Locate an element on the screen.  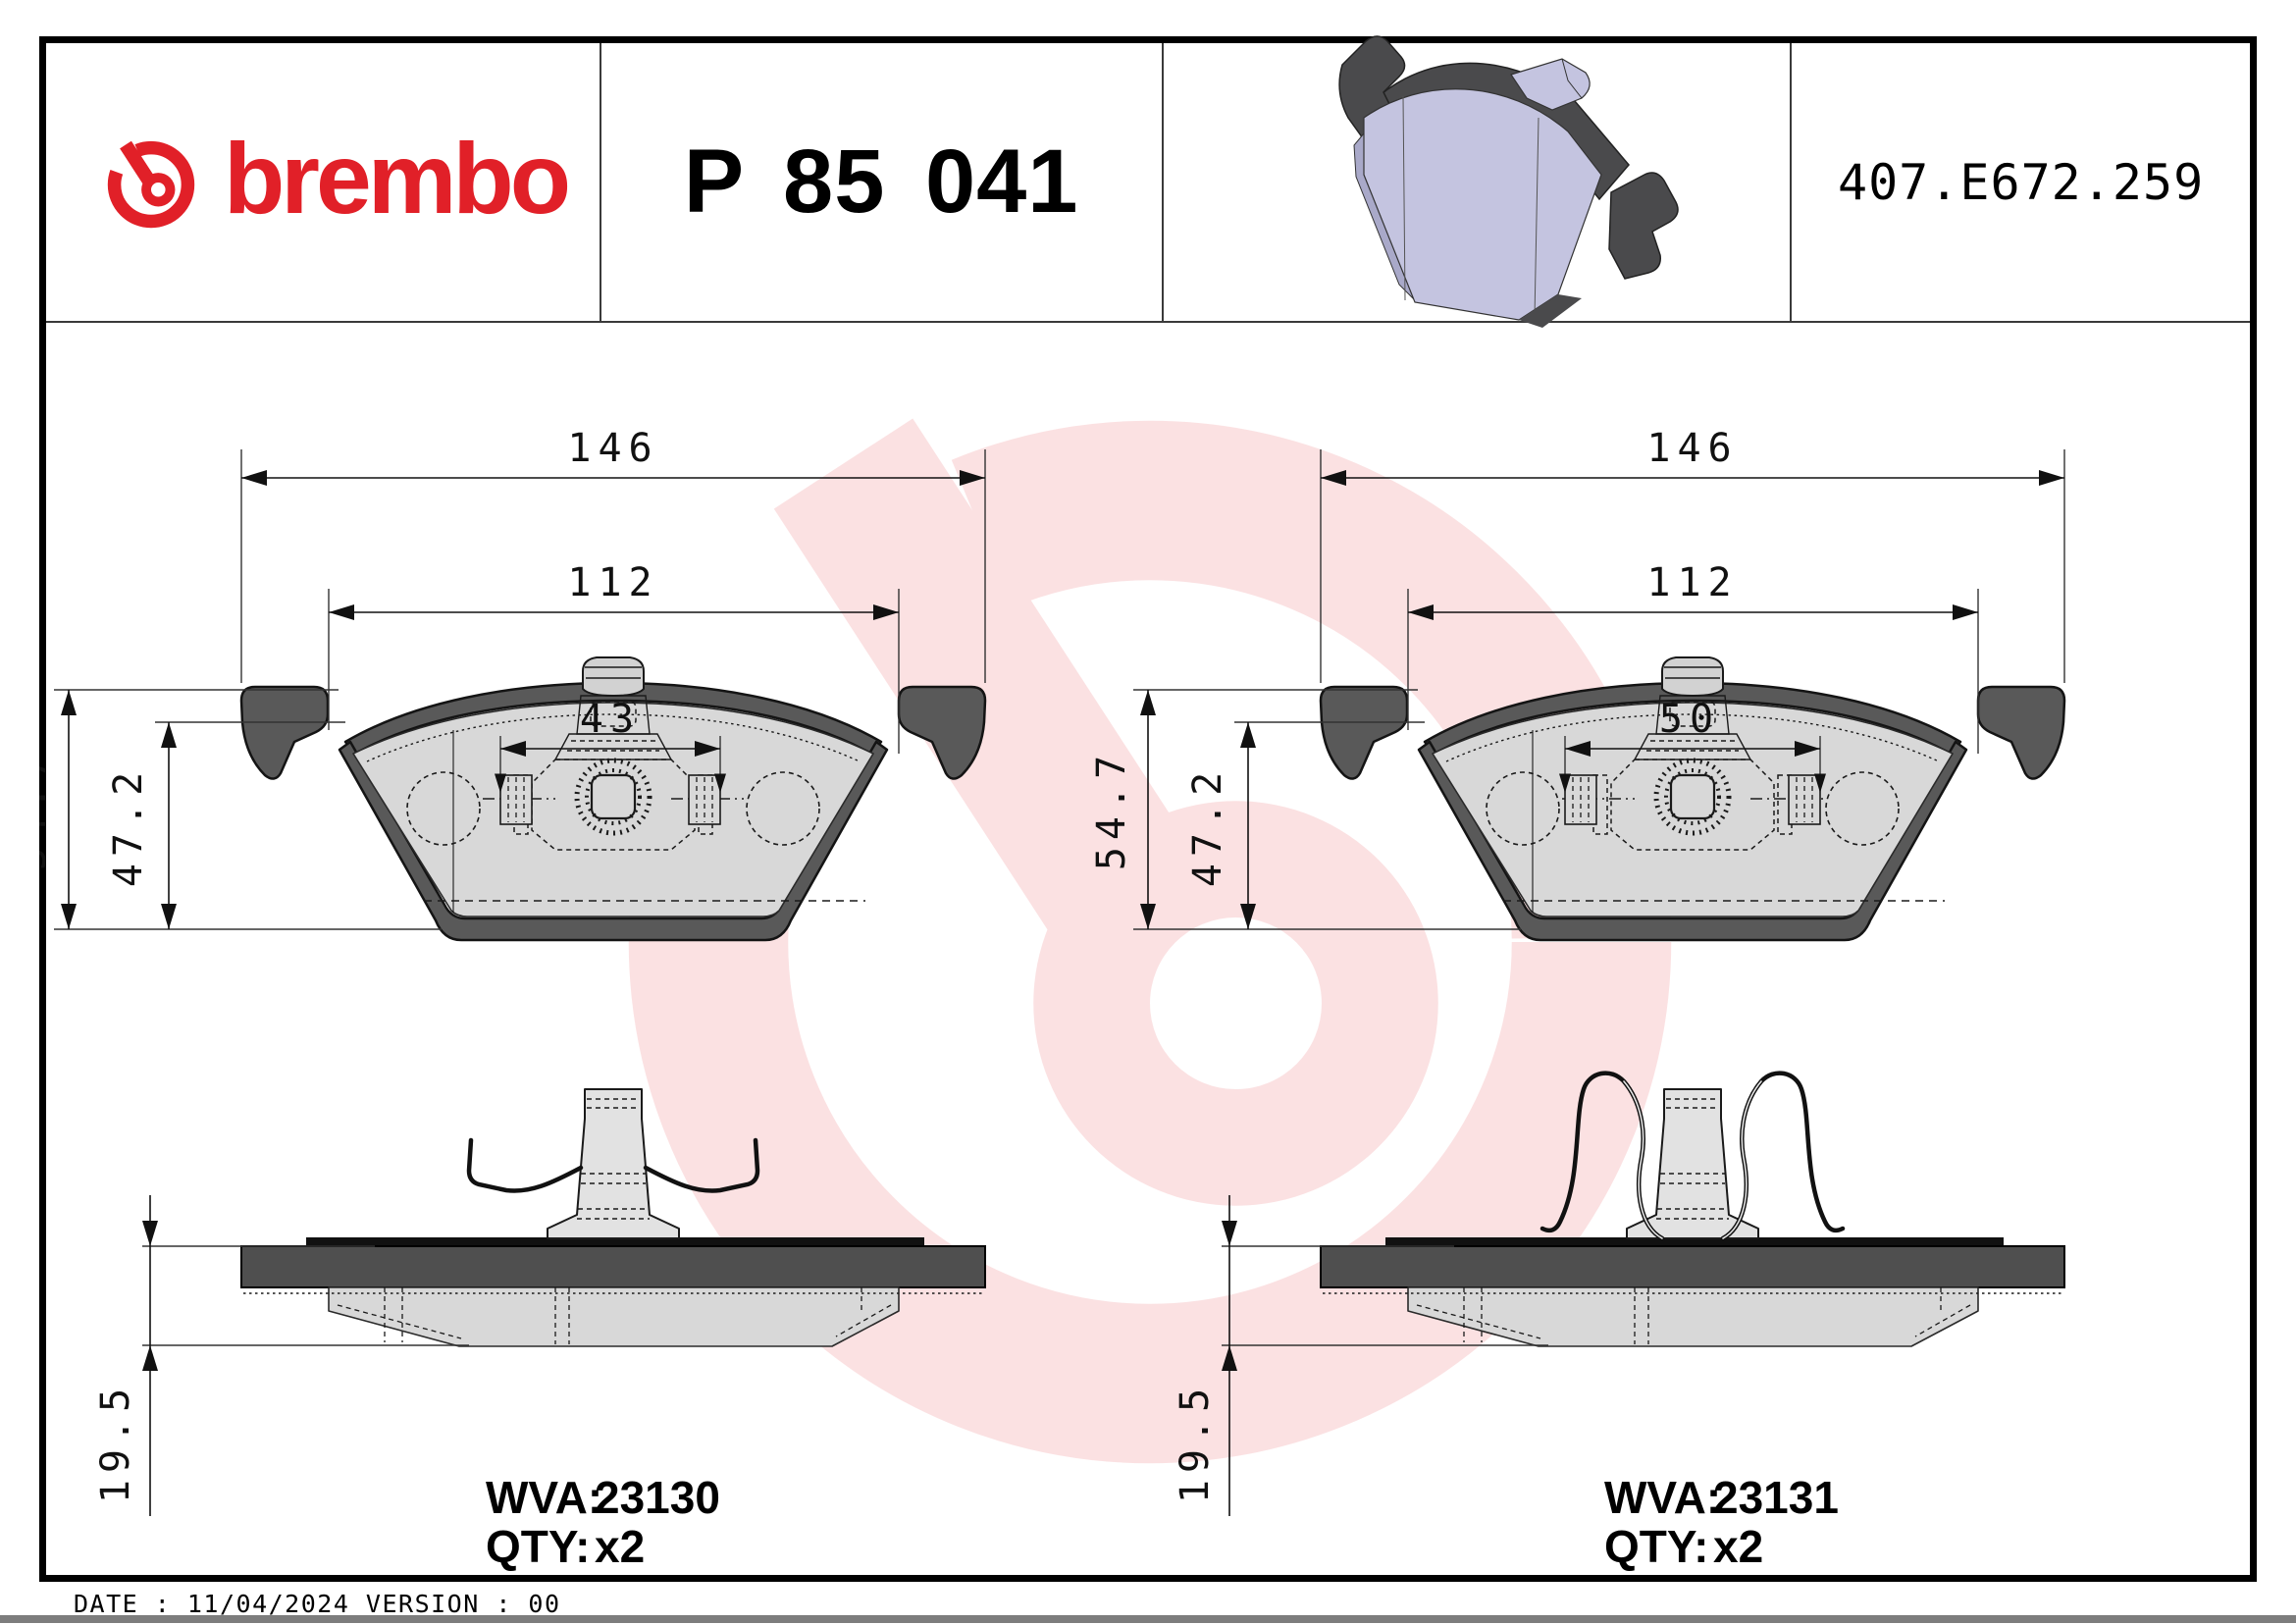
right-pad-labels: WVA: 23131 QTY: x2 is located at coordinates (1721, 1522).